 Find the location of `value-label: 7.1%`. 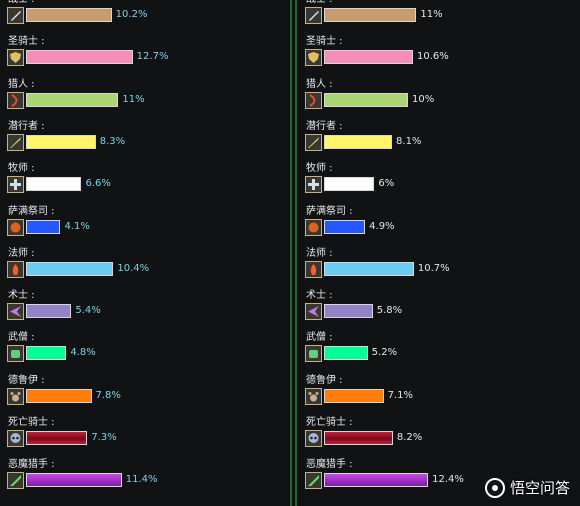

value-label: 7.1% is located at coordinates (400, 395).